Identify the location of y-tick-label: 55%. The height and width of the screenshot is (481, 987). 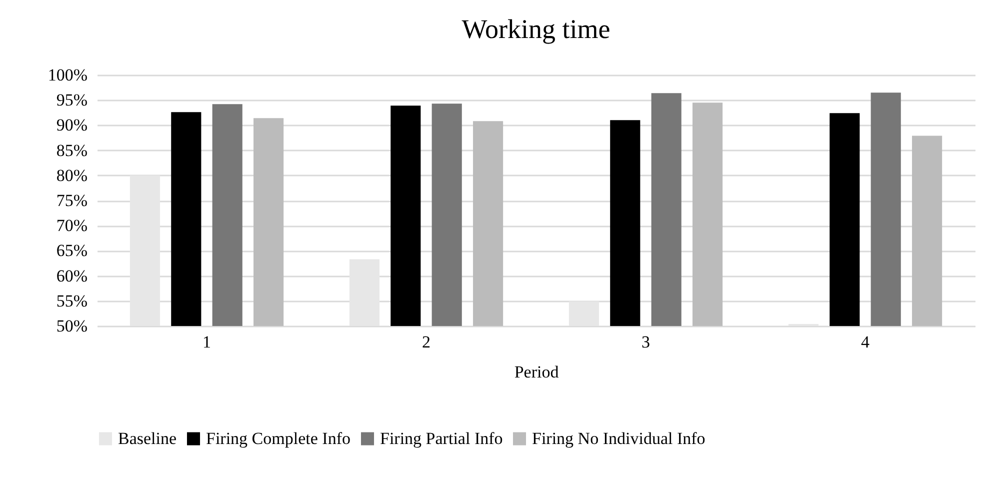
(72, 300).